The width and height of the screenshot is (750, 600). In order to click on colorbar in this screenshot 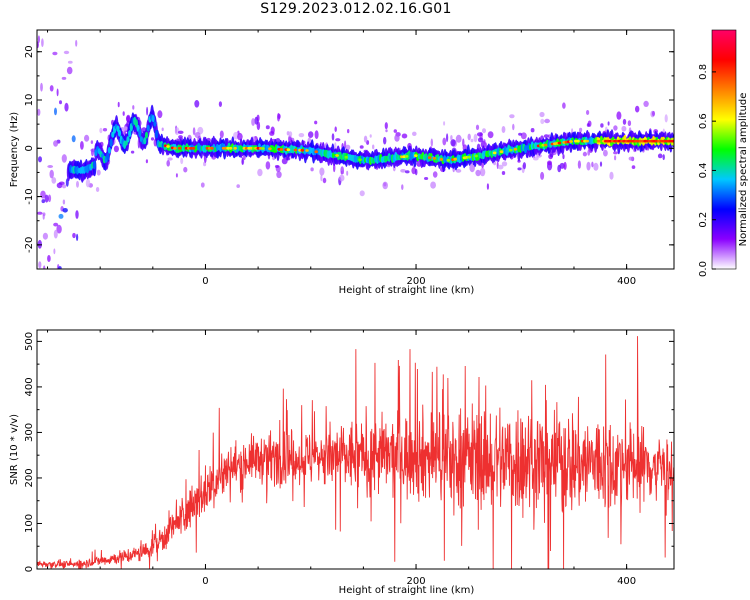, I will do `click(724, 149)`.